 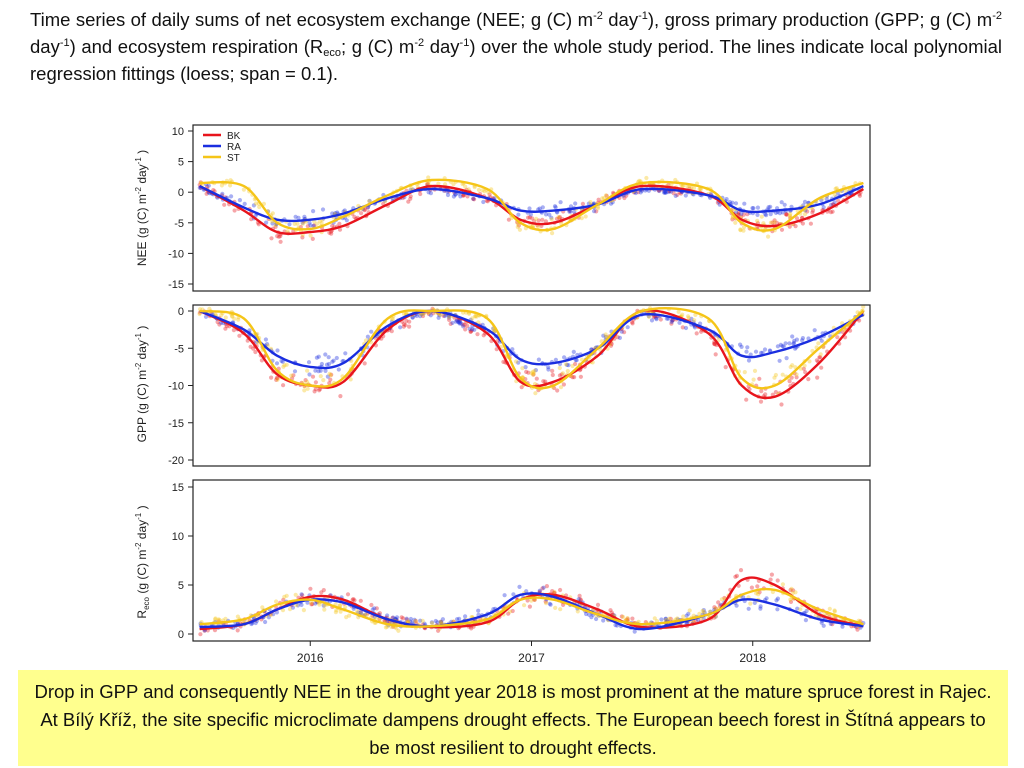 What do you see at coordinates (176, 461) in the screenshot?
I see `y-tick-label: -20` at bounding box center [176, 461].